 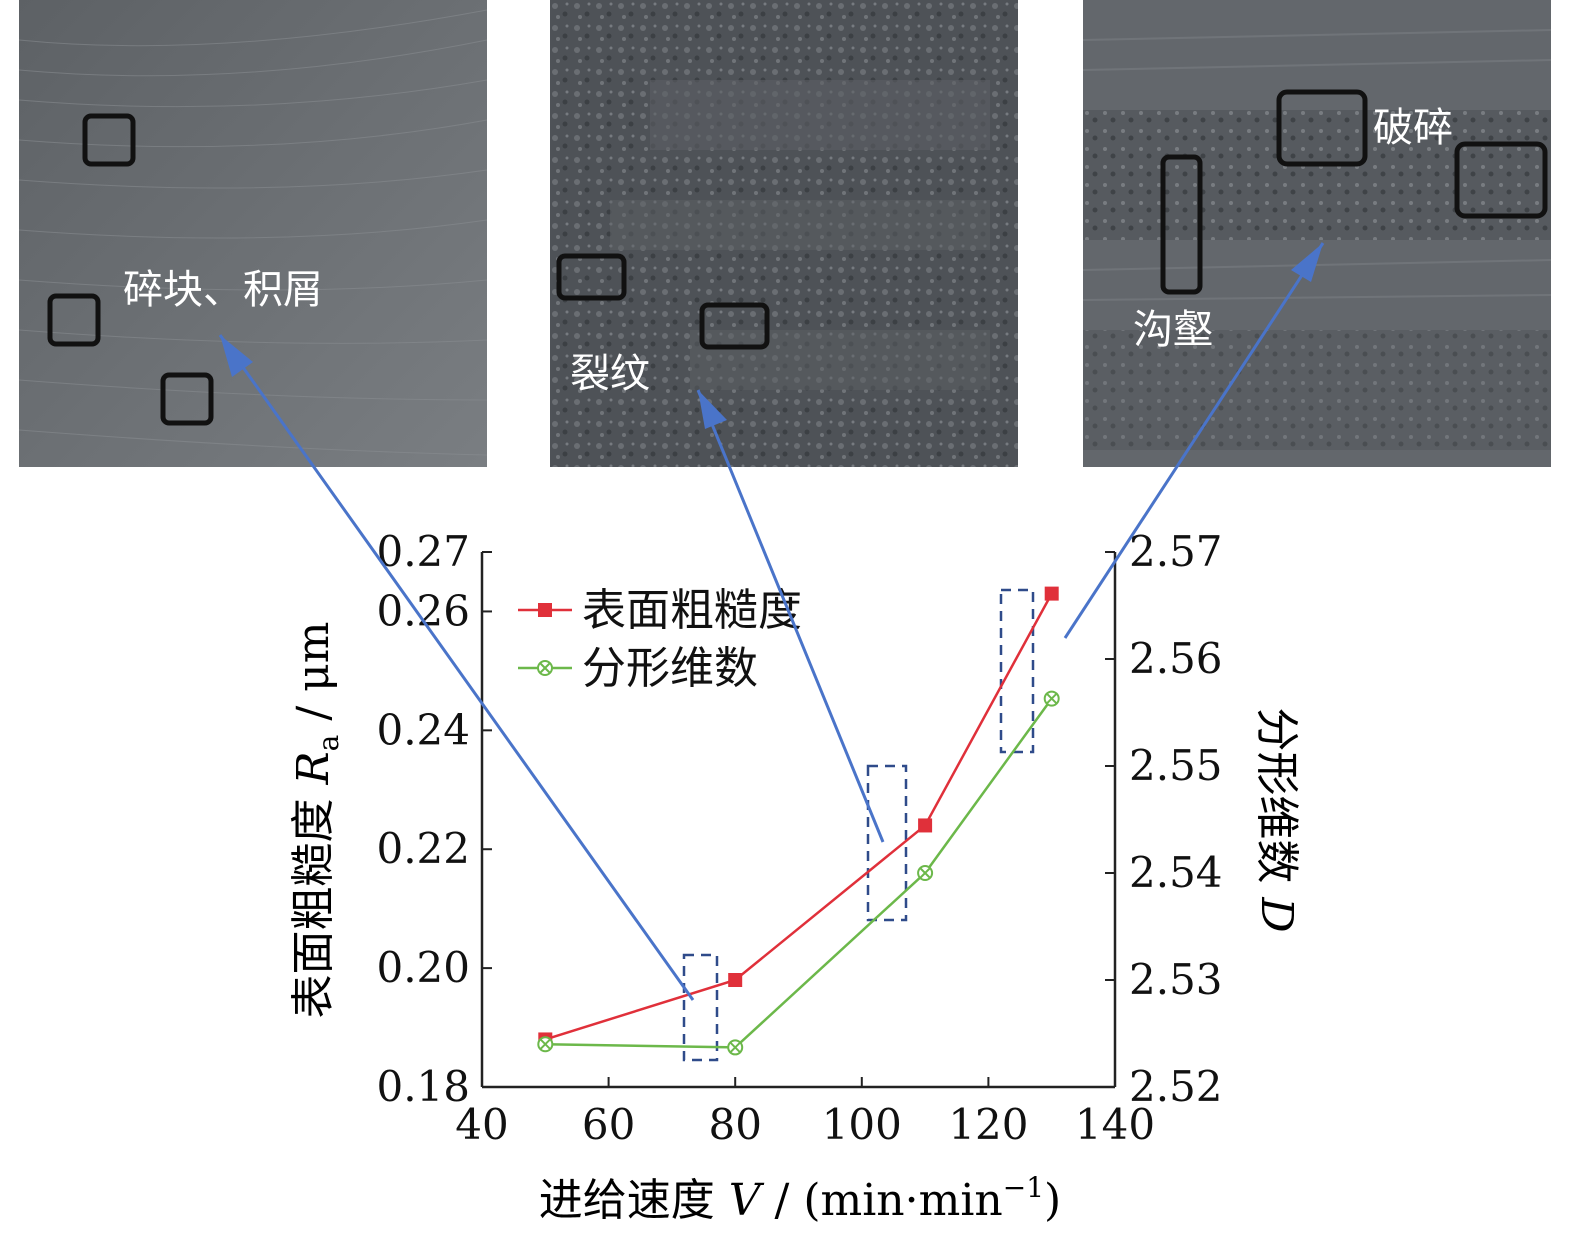 I want to click on y-right-tick-label: 2.53, so click(x=1176, y=979).